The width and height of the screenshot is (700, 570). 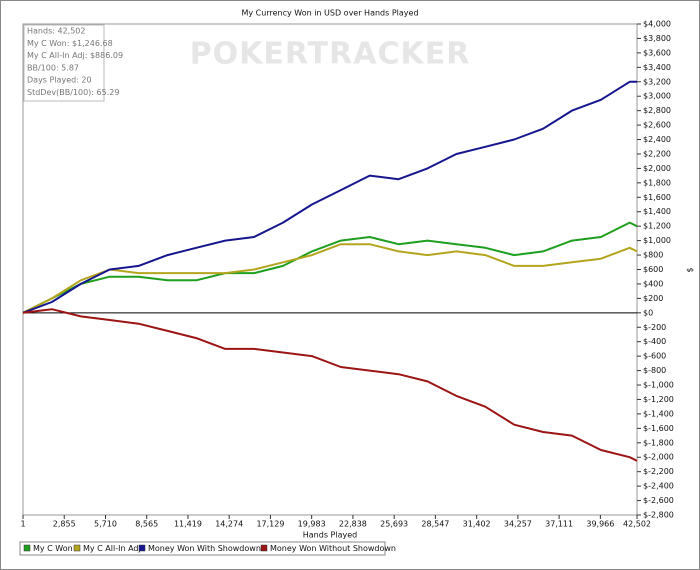 I want to click on y-tick-label: $1,400, so click(x=657, y=211).